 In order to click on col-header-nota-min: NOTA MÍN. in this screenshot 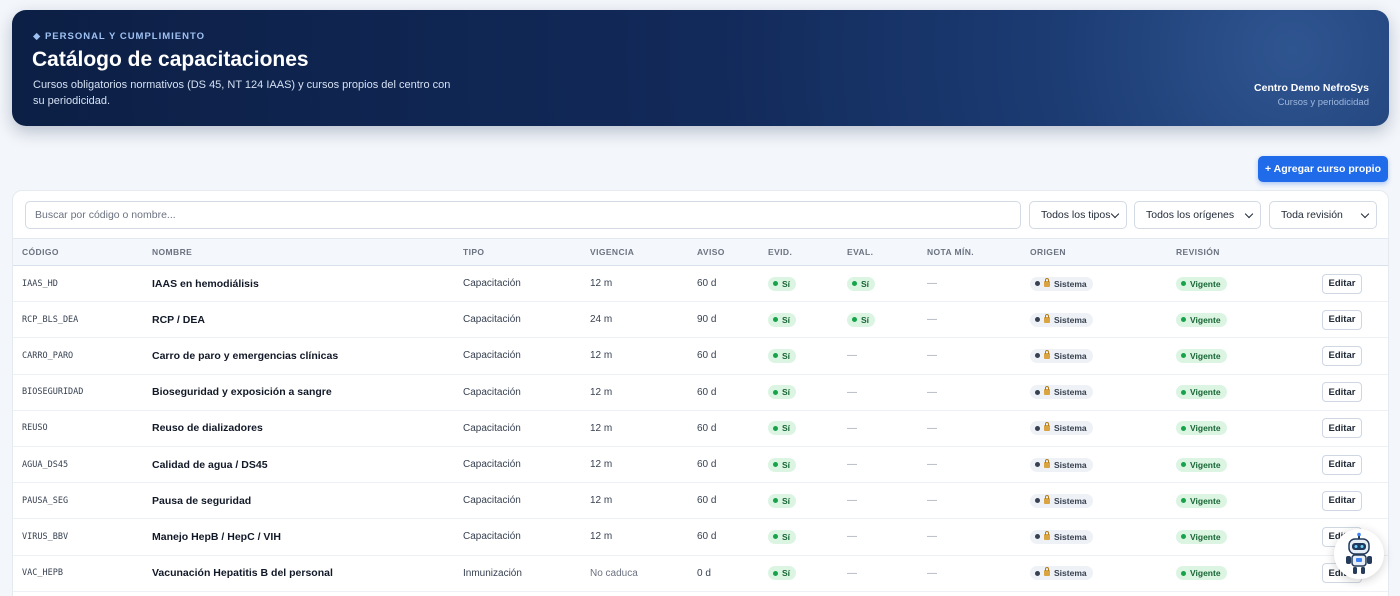, I will do `click(969, 252)`.